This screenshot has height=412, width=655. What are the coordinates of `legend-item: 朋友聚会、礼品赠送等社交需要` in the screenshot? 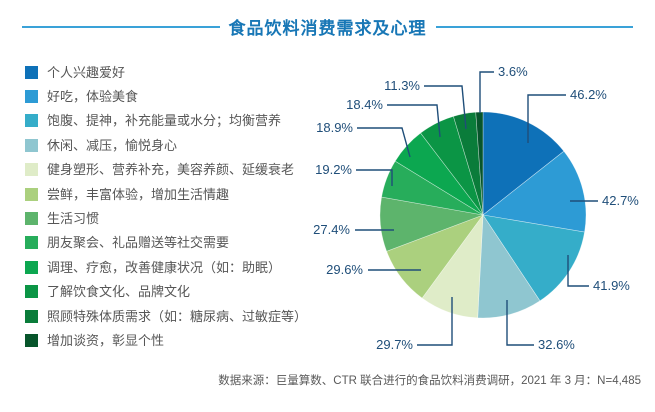 It's located at (166, 243).